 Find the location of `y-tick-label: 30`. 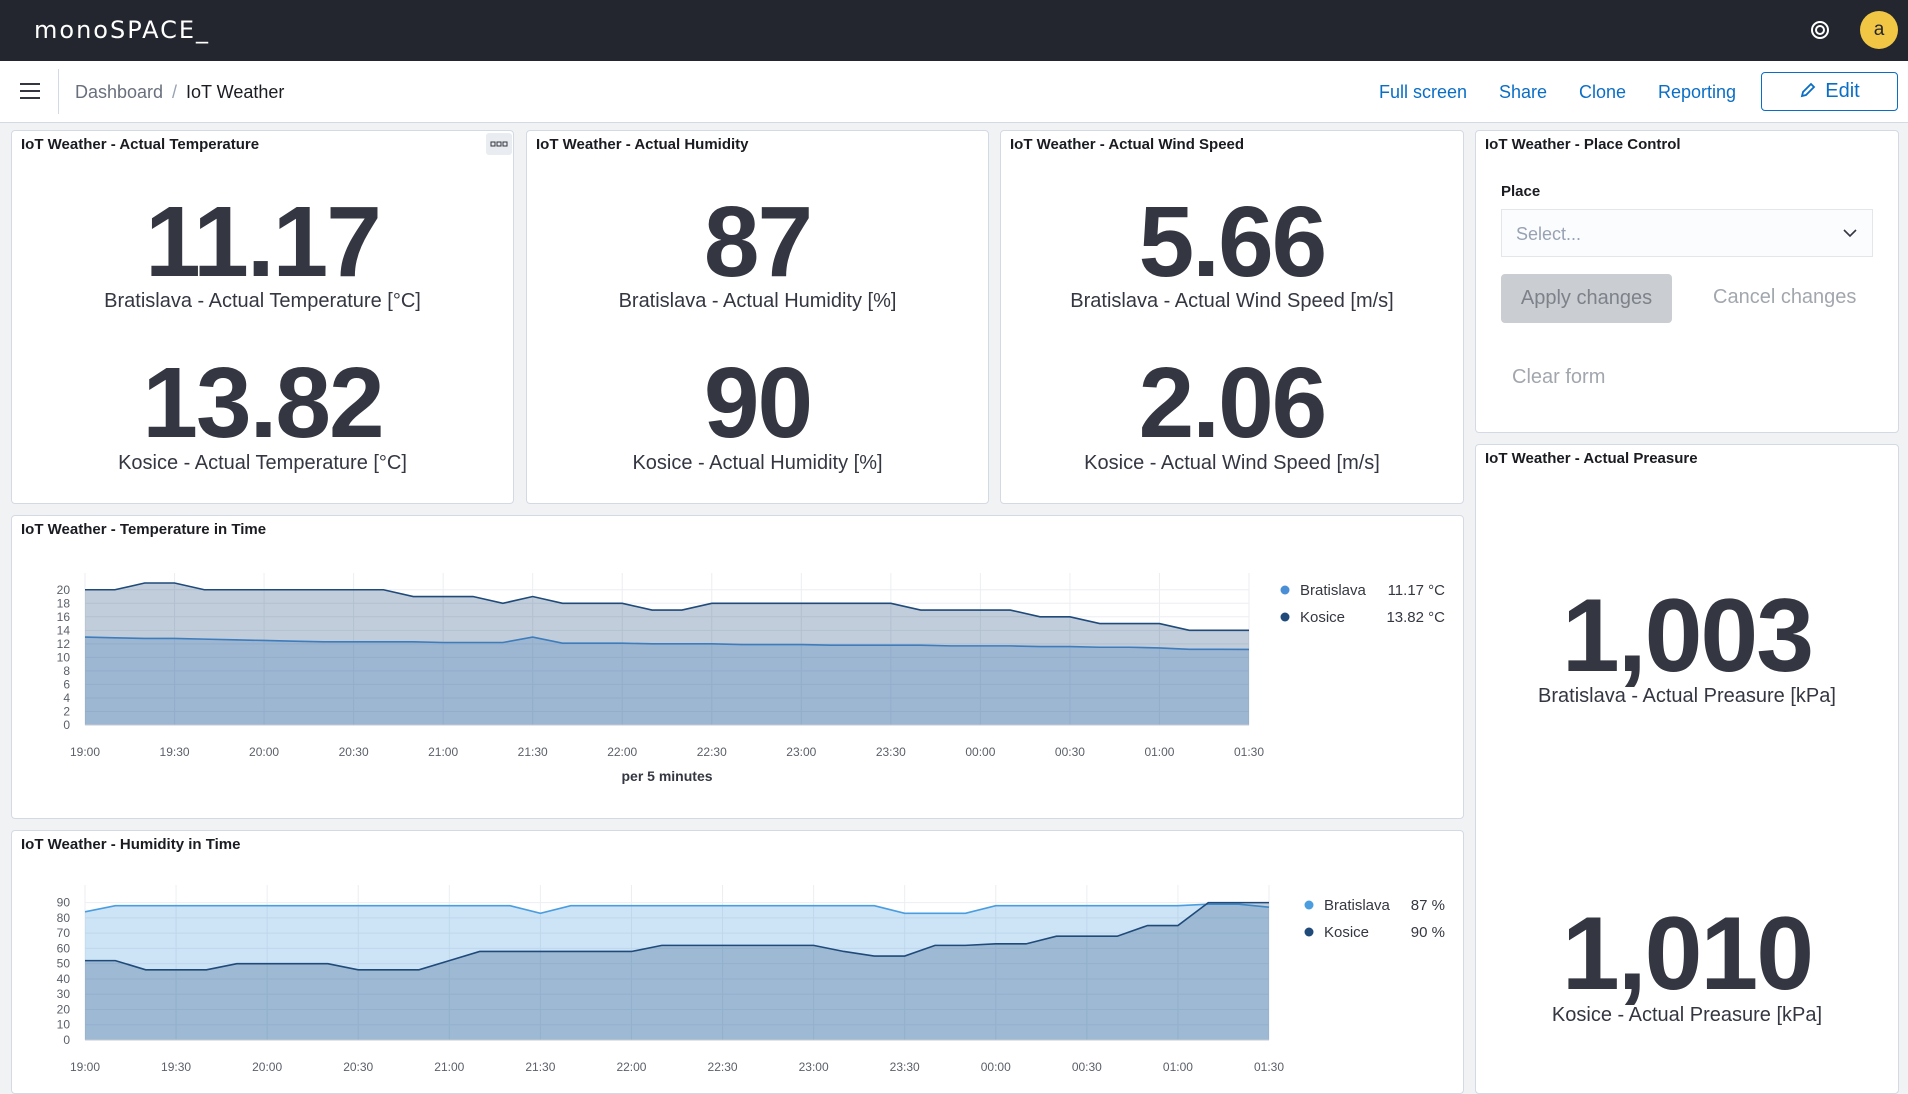

y-tick-label: 30 is located at coordinates (64, 994).